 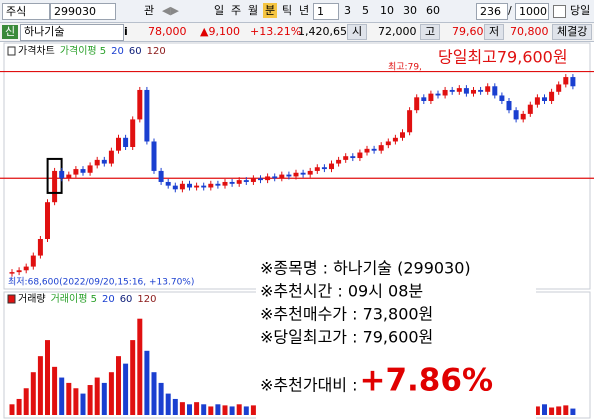 What do you see at coordinates (36, 50) in the screenshot?
I see `legend-item: 가격차트` at bounding box center [36, 50].